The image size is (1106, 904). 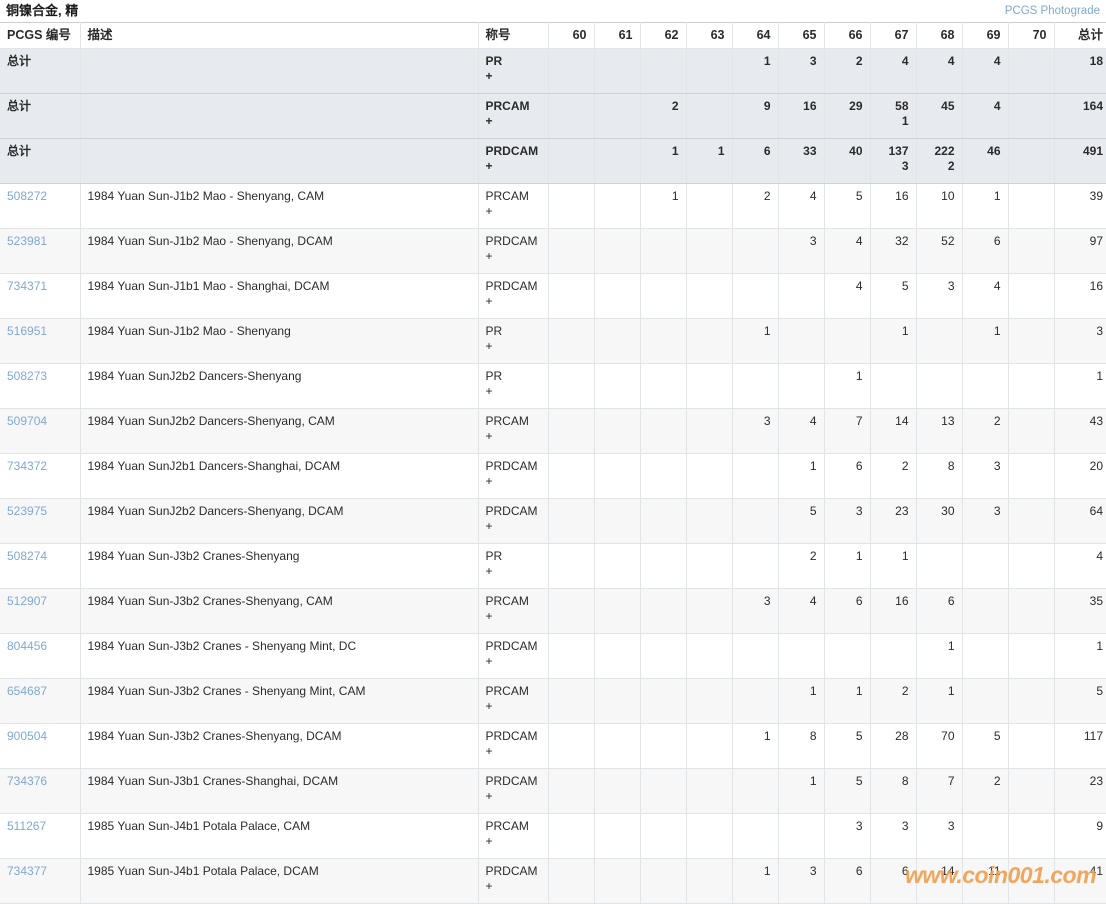 What do you see at coordinates (279, 881) in the screenshot?
I see `row-description: 1985 Yuan Sun-J4b1 Potala Palace, DCAM` at bounding box center [279, 881].